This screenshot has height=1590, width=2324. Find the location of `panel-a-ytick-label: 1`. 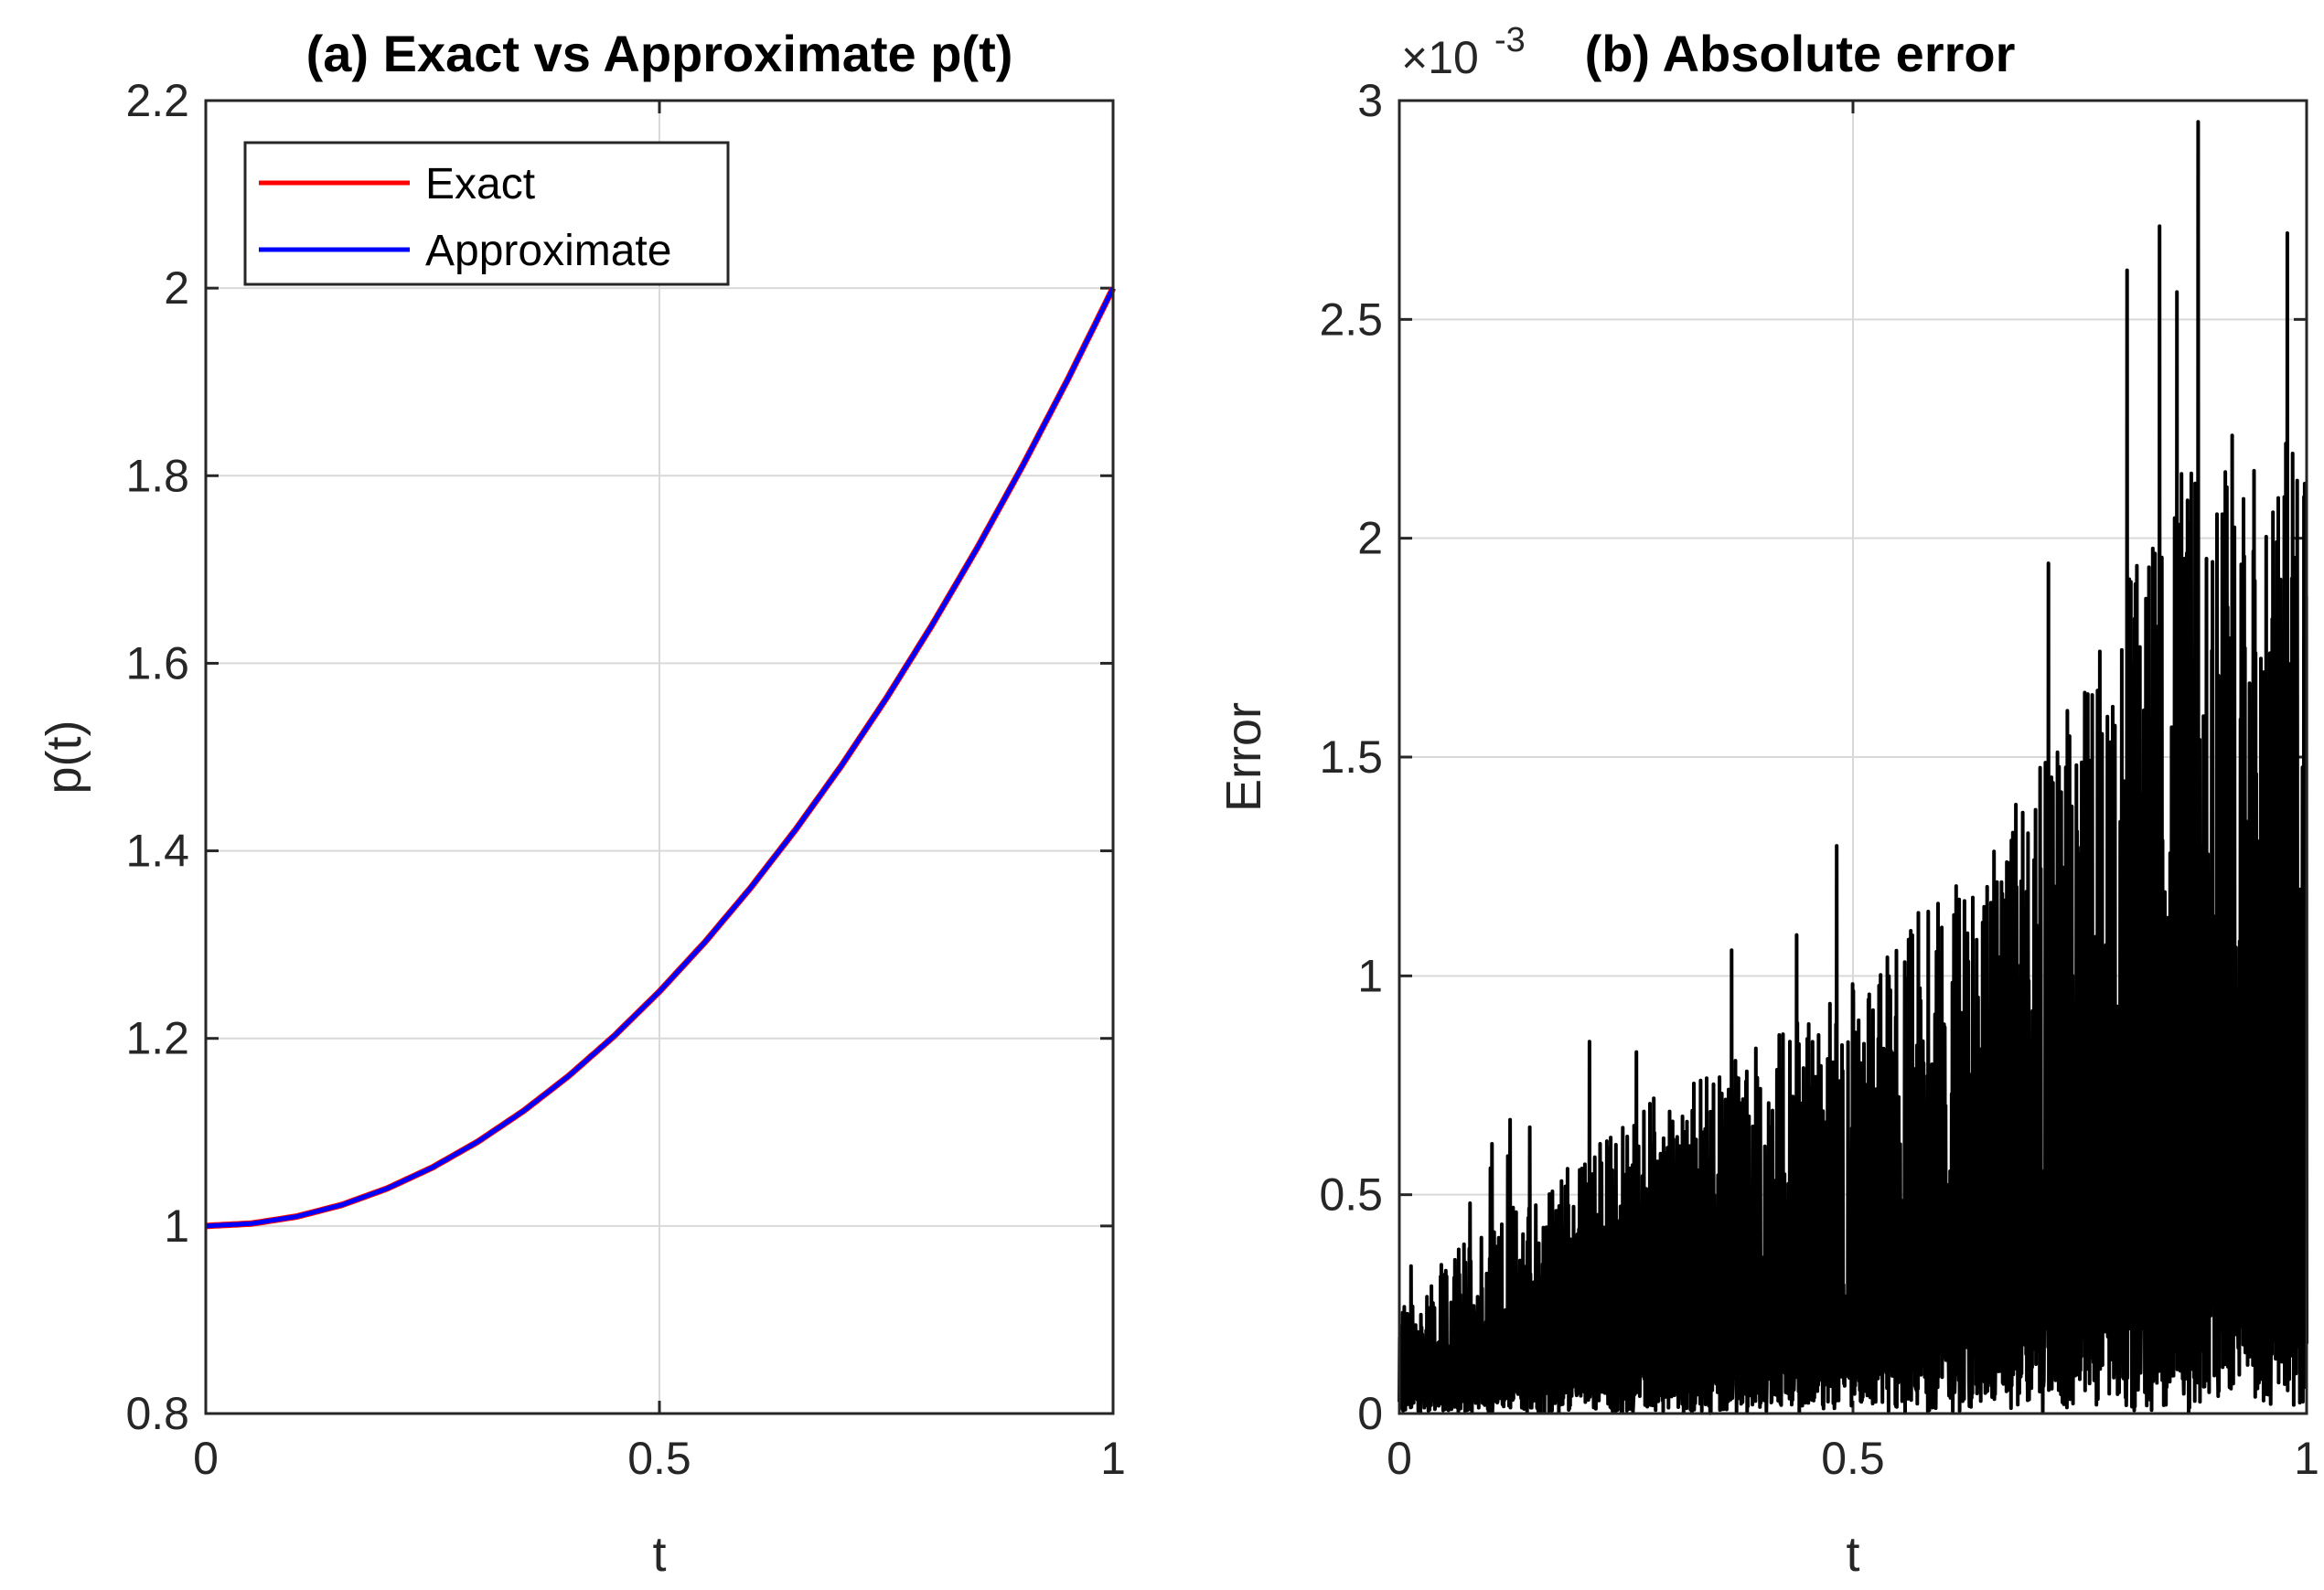

panel-a-ytick-label: 1 is located at coordinates (177, 1226).